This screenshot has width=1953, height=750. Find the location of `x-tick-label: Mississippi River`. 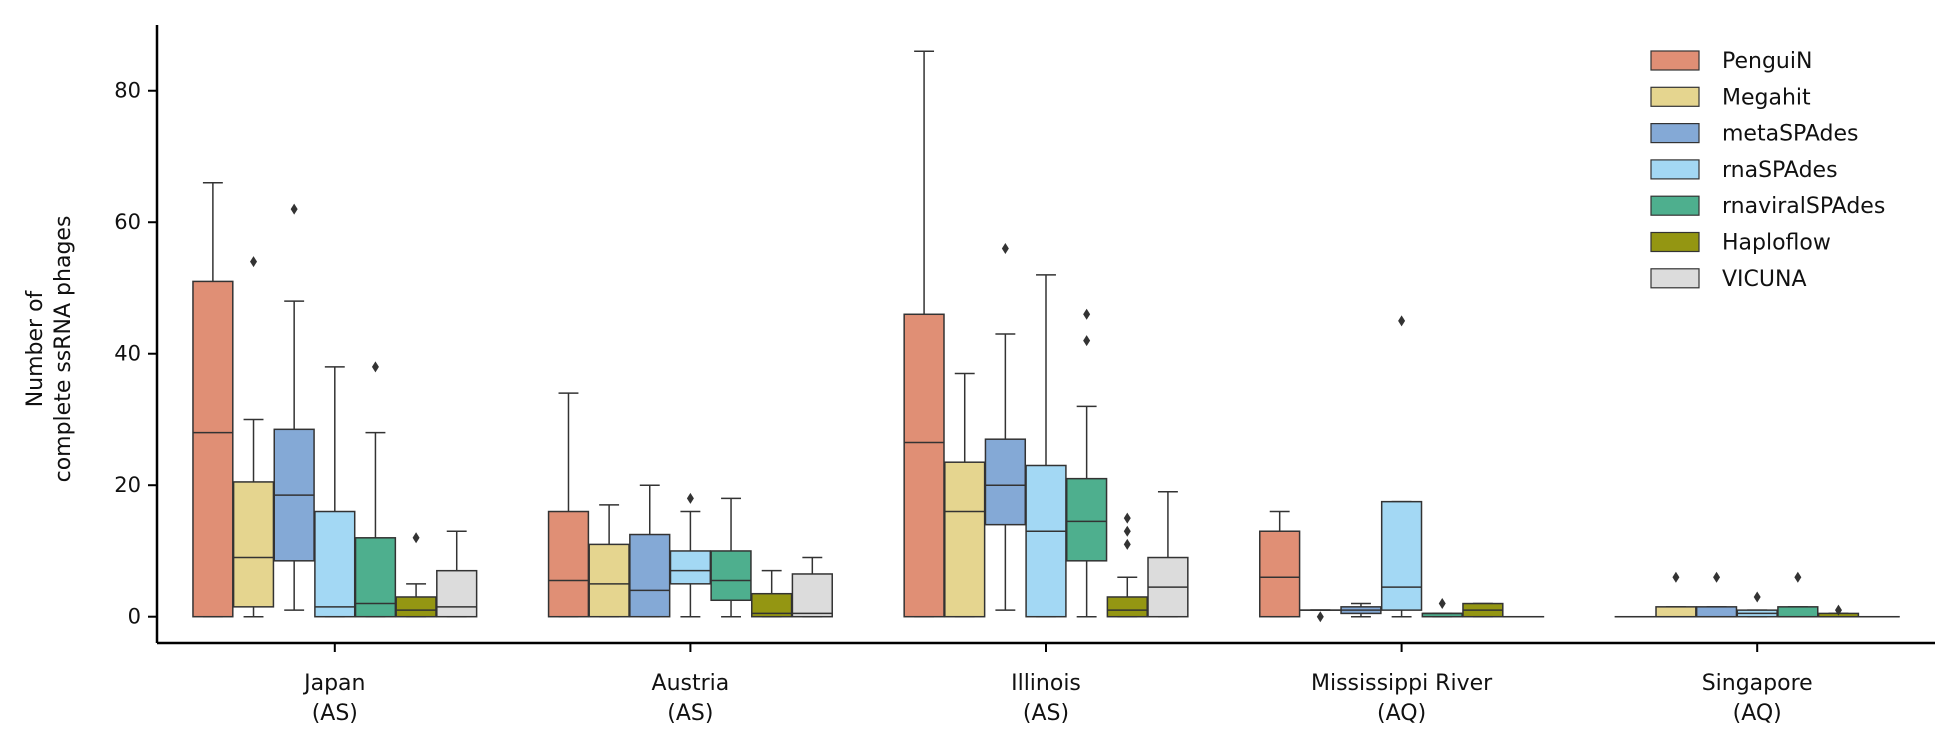

x-tick-label: Mississippi River is located at coordinates (1402, 683).